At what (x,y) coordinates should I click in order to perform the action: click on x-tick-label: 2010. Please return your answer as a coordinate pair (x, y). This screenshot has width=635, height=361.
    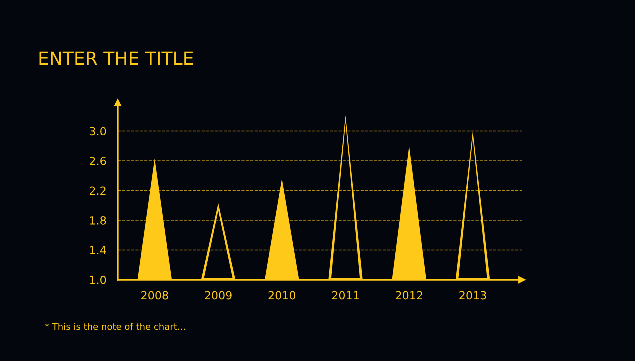
    Looking at the image, I should click on (282, 295).